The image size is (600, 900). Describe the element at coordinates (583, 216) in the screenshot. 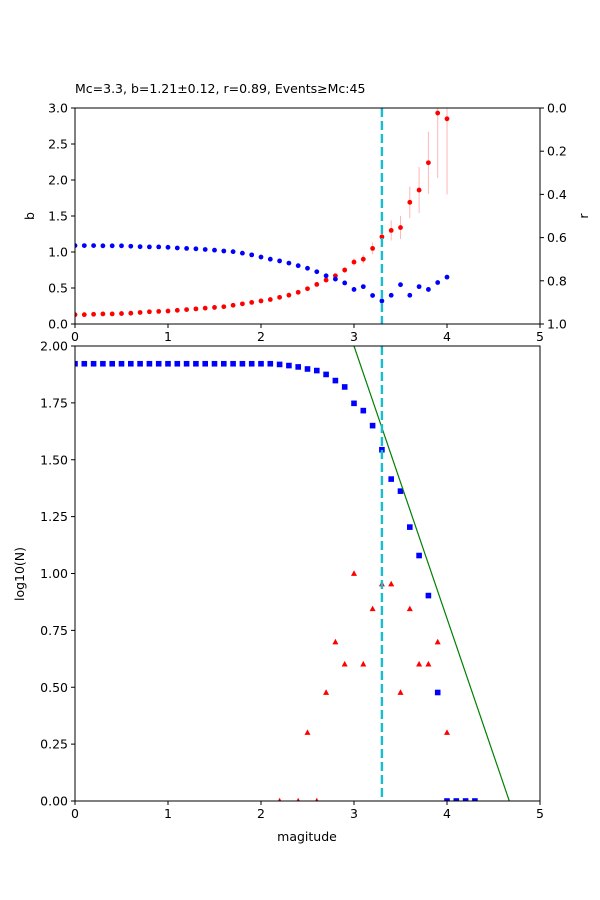

I see `top-y2-axis-label: r` at that location.